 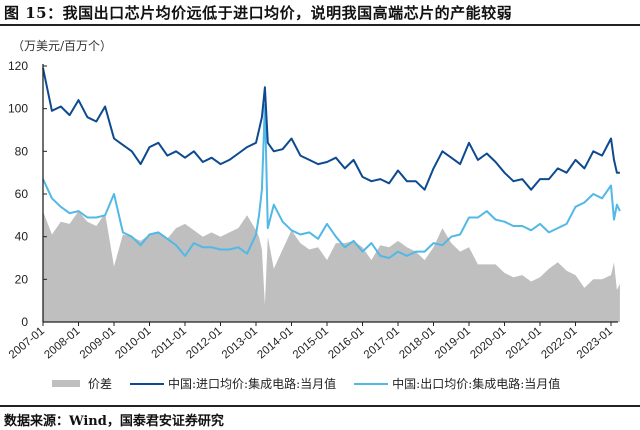 What do you see at coordinates (524, 343) in the screenshot?
I see `x-tick-label: 2021-01` at bounding box center [524, 343].